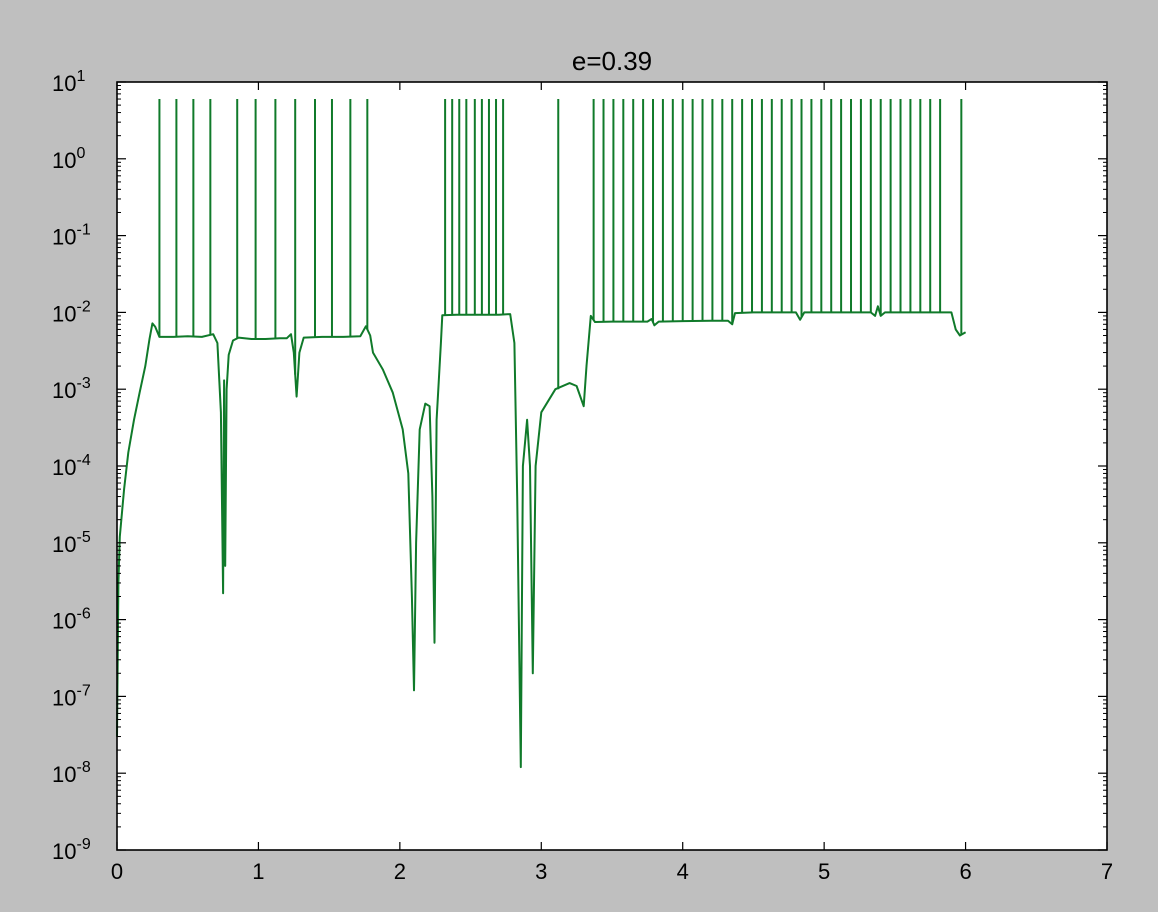 The image size is (1158, 912). Describe the element at coordinates (965, 871) in the screenshot. I see `x-tick-label: 6` at that location.